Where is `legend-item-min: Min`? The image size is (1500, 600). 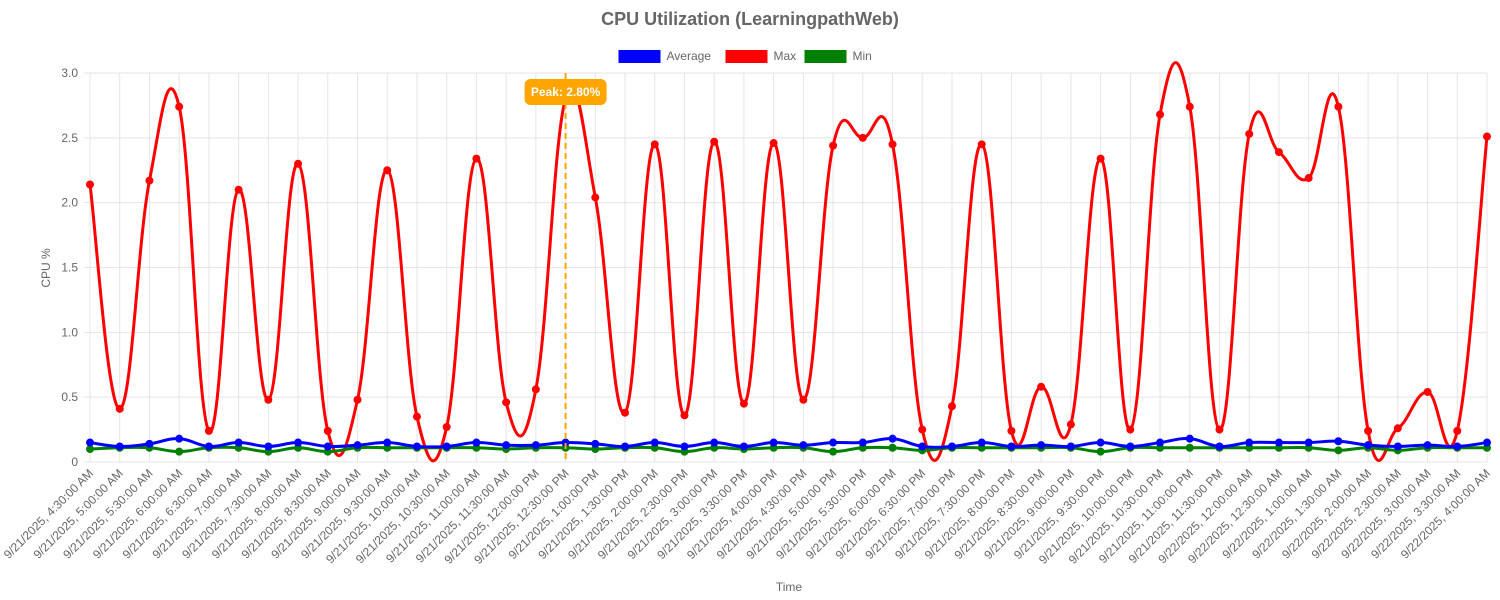
legend-item-min: Min is located at coordinates (838, 56).